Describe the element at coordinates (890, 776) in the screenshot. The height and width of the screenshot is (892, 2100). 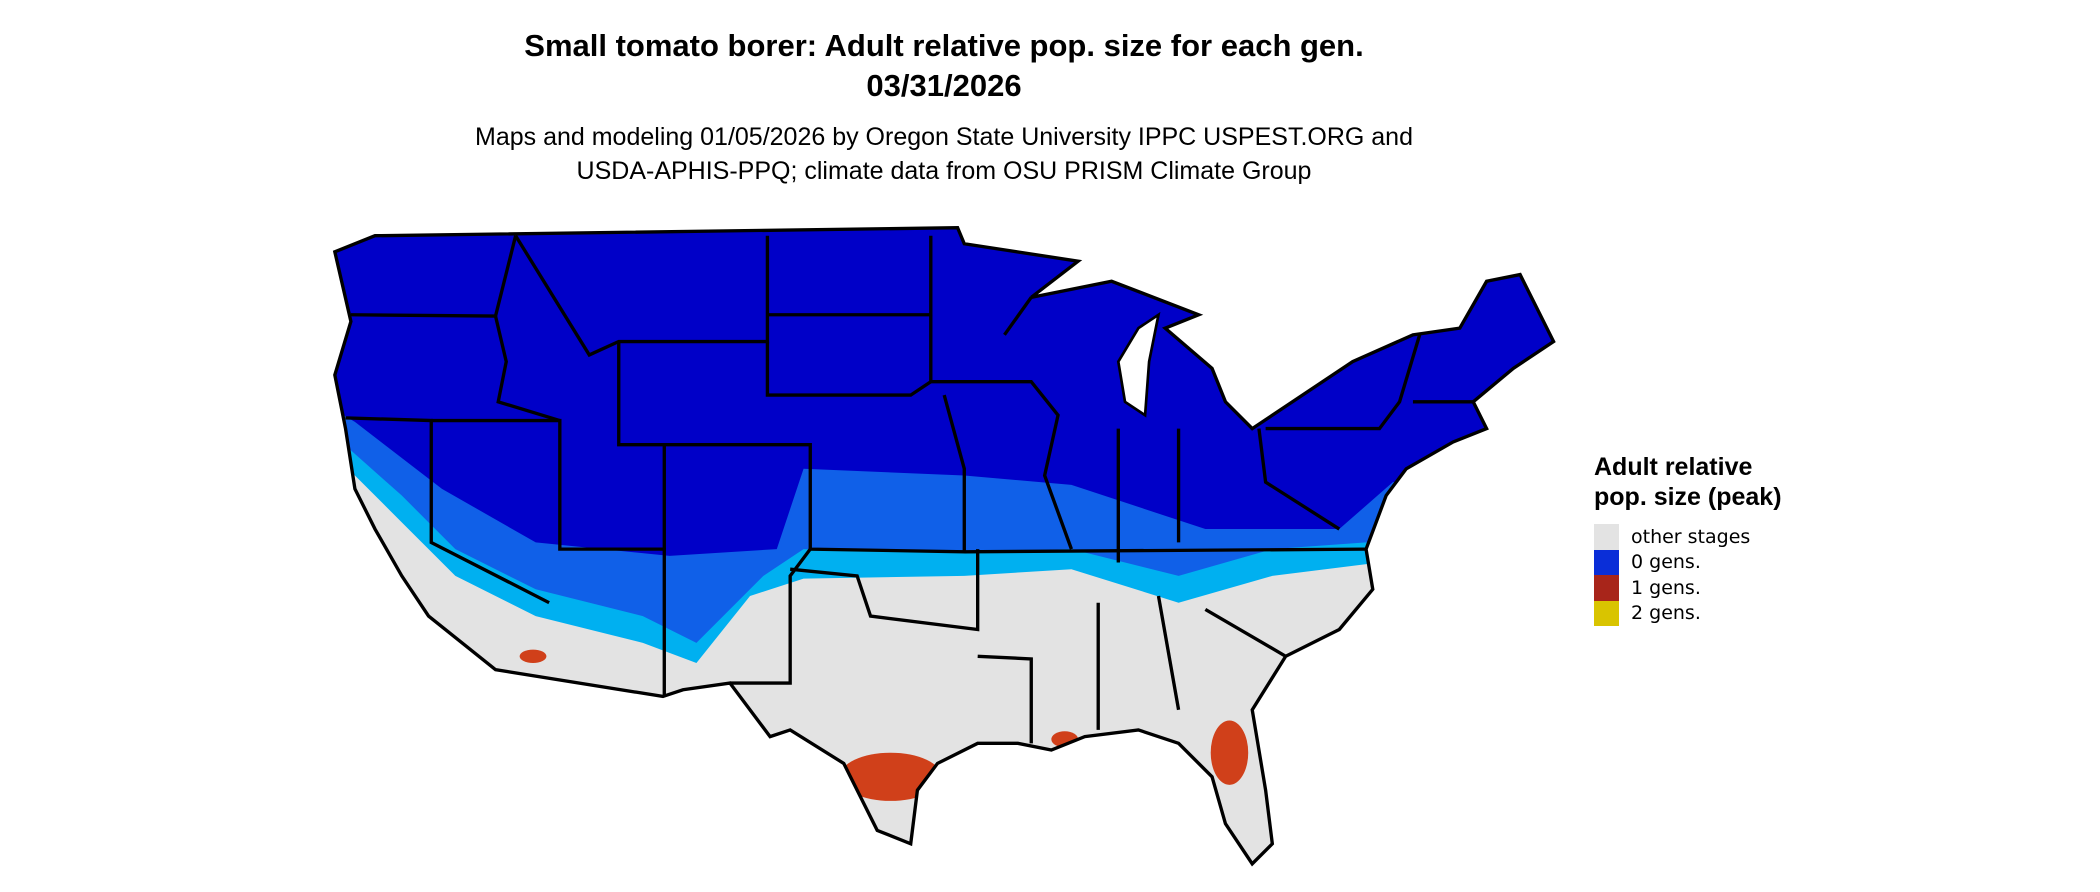
I see `region-one-gen-texas` at that location.